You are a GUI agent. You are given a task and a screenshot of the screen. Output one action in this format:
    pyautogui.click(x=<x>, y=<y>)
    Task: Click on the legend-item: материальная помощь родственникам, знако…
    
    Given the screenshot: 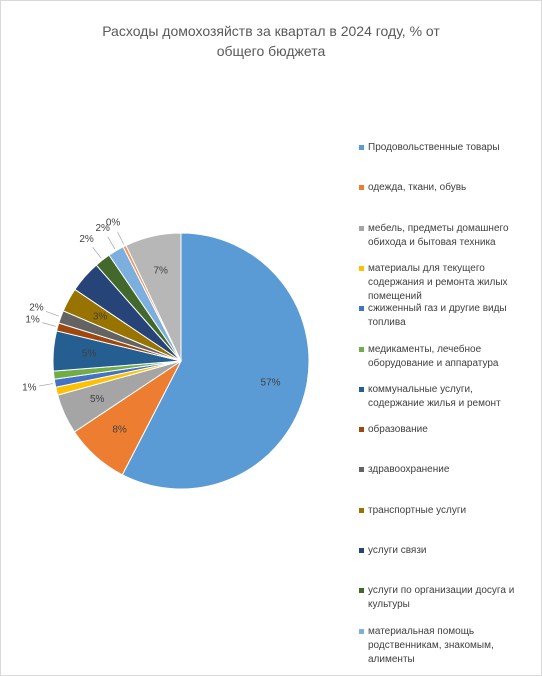 What is the action you would take?
    pyautogui.click(x=444, y=646)
    